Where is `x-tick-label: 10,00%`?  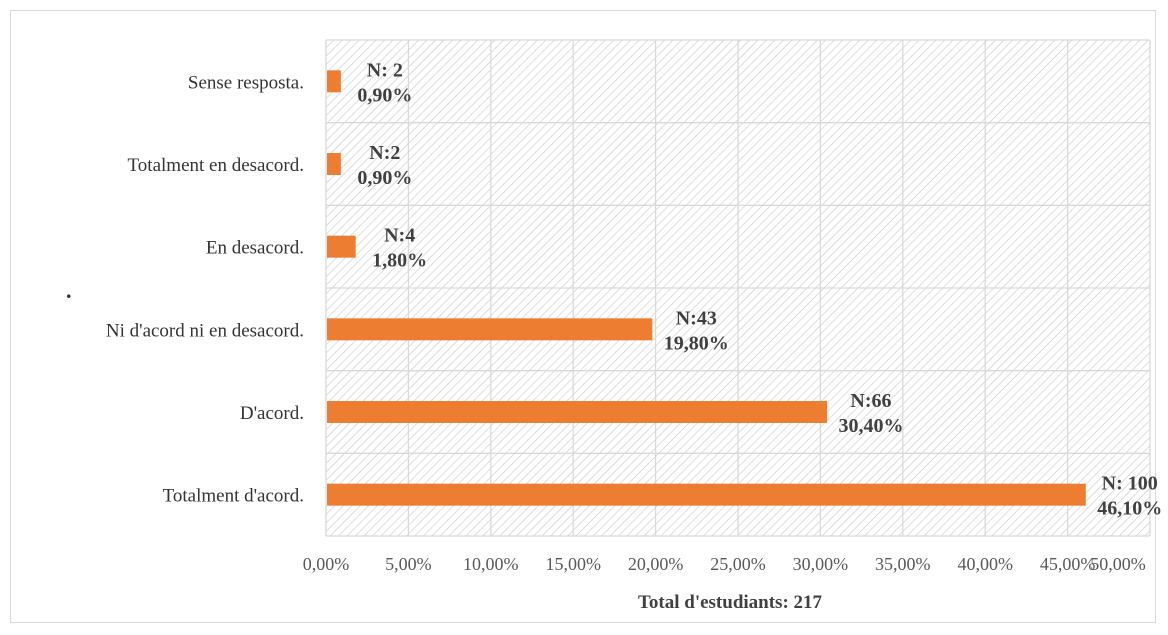
x-tick-label: 10,00% is located at coordinates (491, 564).